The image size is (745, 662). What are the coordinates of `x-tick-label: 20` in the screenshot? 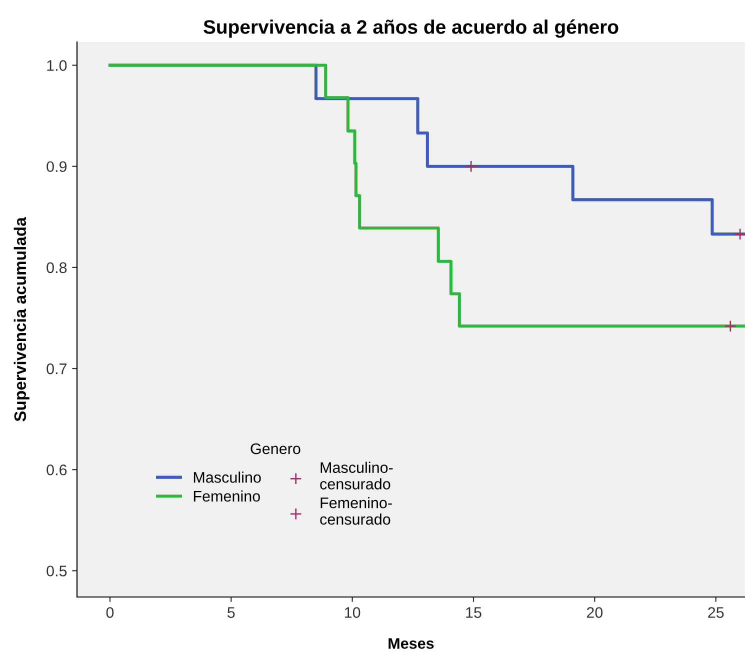 It's located at (594, 612).